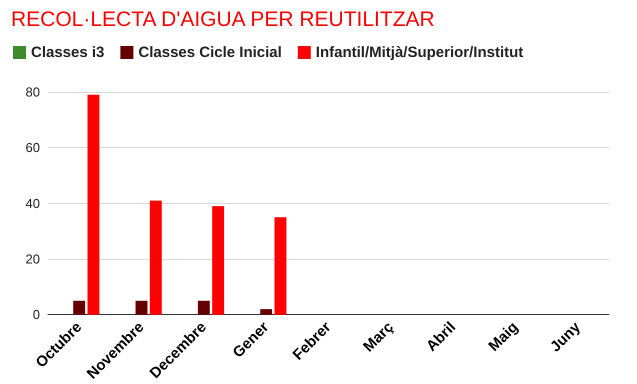  What do you see at coordinates (420, 52) in the screenshot?
I see `legend-label: Infantil/Mitjà/Superior/Institut` at bounding box center [420, 52].